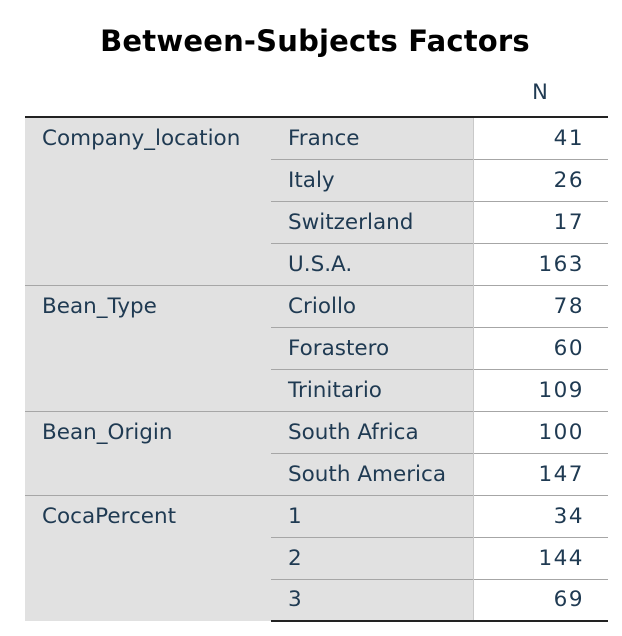 The width and height of the screenshot is (622, 636). Describe the element at coordinates (540, 263) in the screenshot. I see `level-count: 163` at that location.